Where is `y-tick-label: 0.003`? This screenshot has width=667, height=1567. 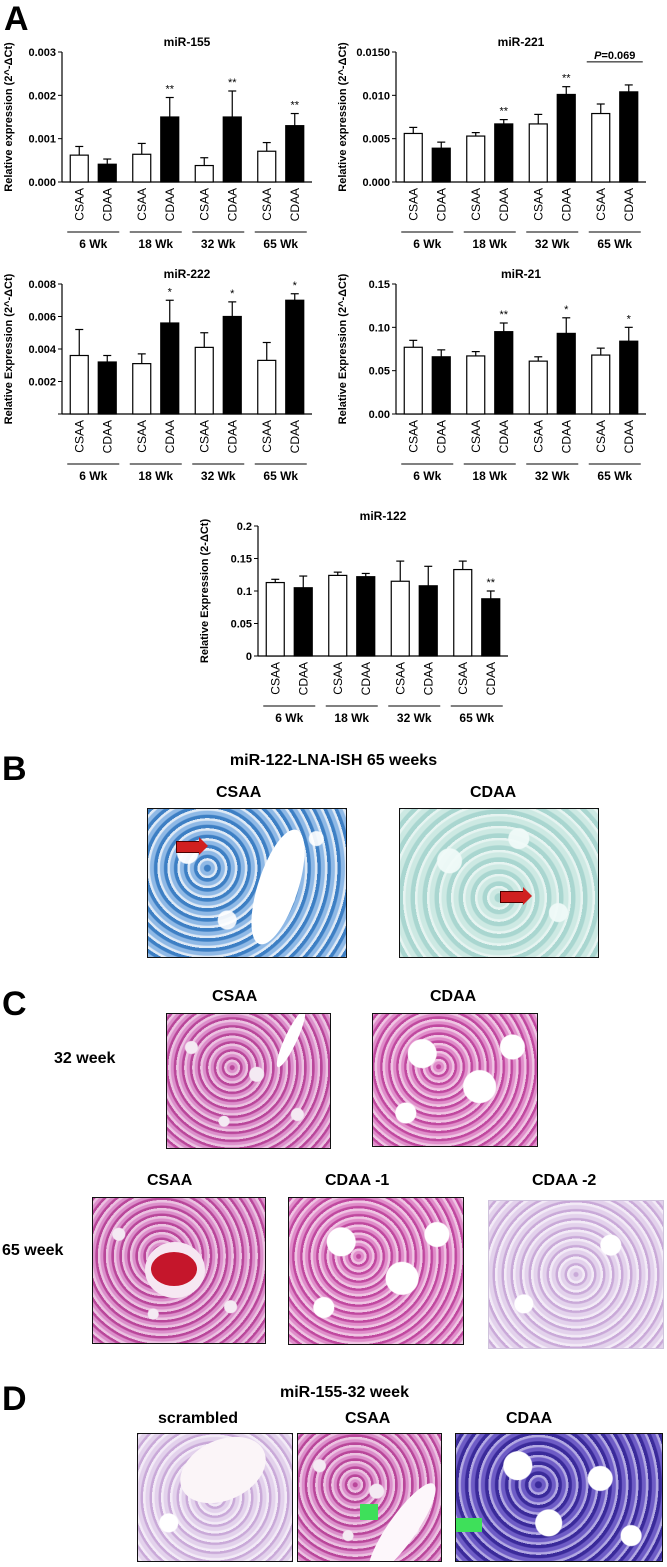 y-tick-label: 0.003 is located at coordinates (42, 53).